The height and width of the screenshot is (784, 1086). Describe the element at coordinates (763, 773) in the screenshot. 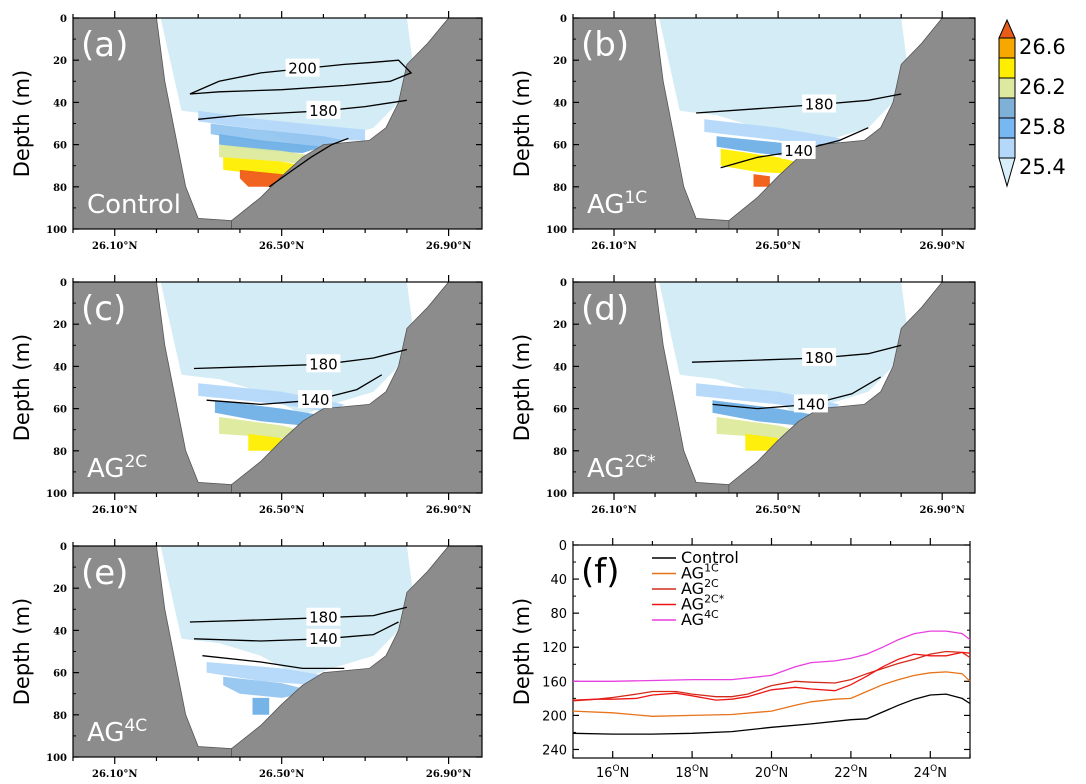

I see `x-tick-value: 20` at that location.